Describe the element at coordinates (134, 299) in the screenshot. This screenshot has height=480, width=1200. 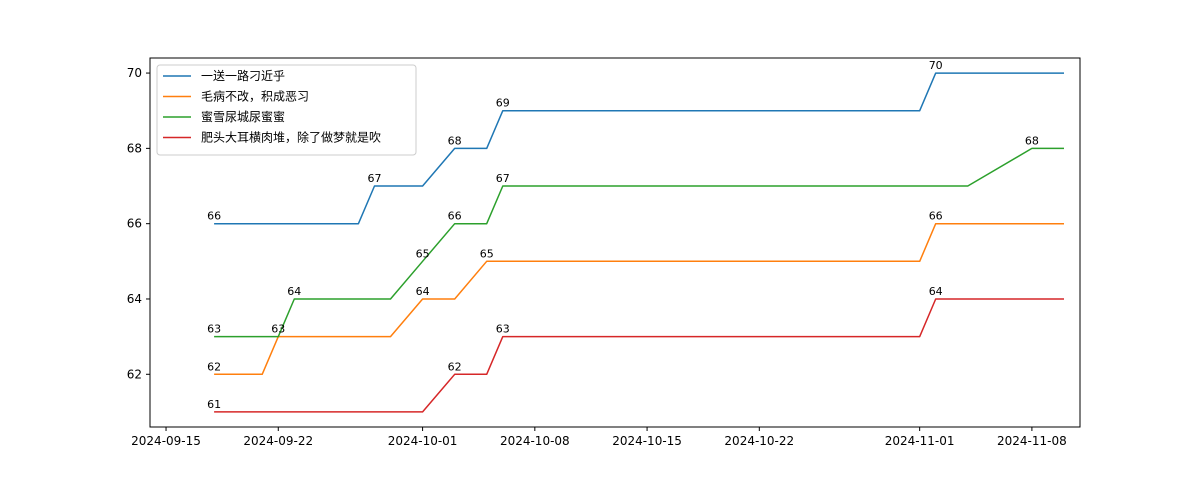
I see `y-tick-label: 64` at that location.